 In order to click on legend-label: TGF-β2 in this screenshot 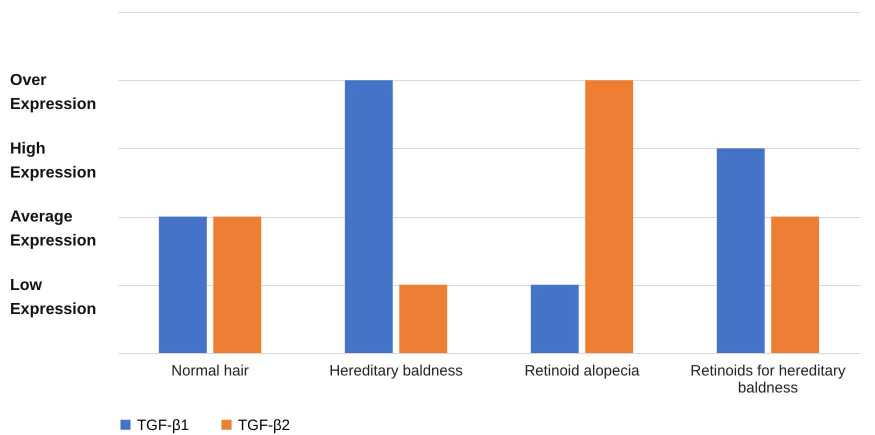, I will do `click(264, 425)`.